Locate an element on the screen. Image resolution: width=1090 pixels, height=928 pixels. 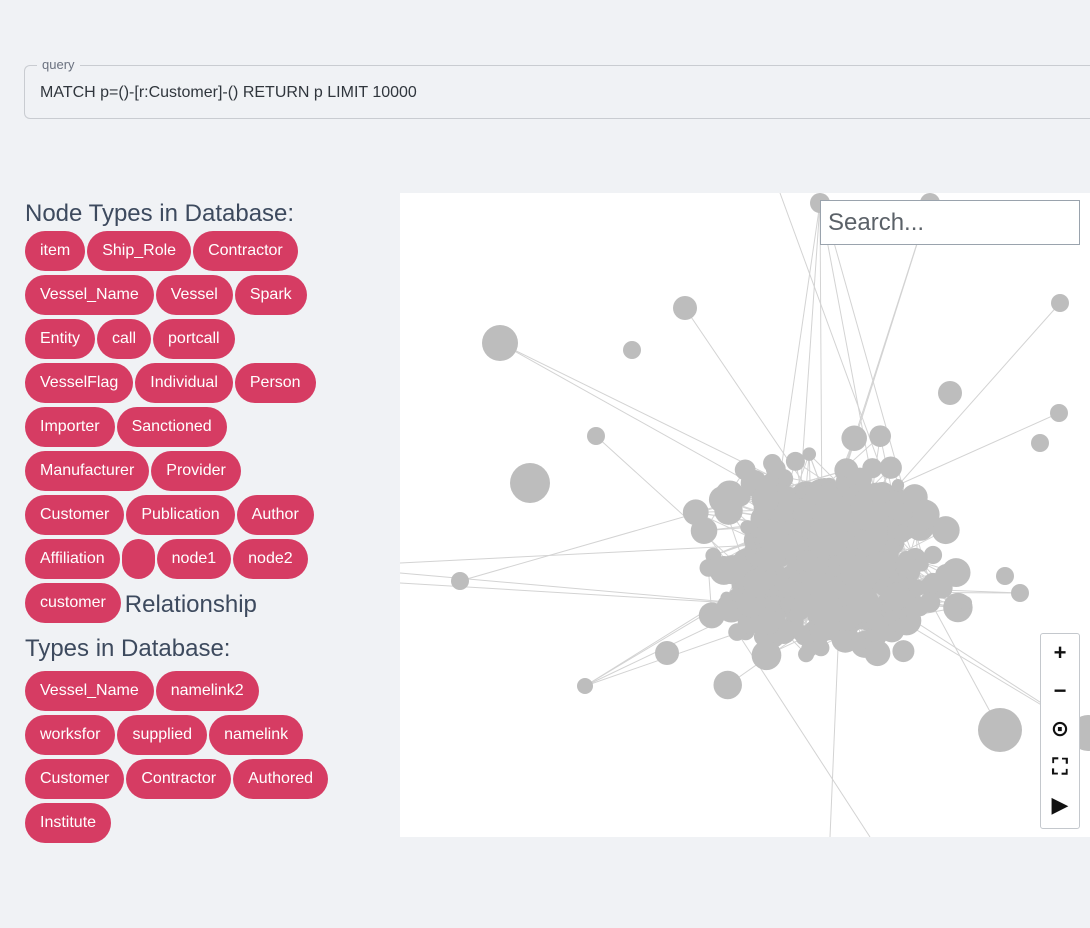
node-type-chip: Importer is located at coordinates (70, 427).